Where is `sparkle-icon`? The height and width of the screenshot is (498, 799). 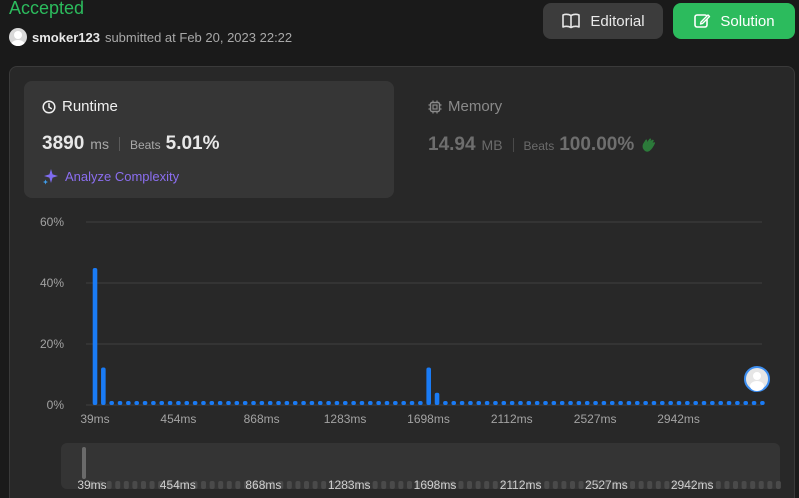
sparkle-icon is located at coordinates (50, 177).